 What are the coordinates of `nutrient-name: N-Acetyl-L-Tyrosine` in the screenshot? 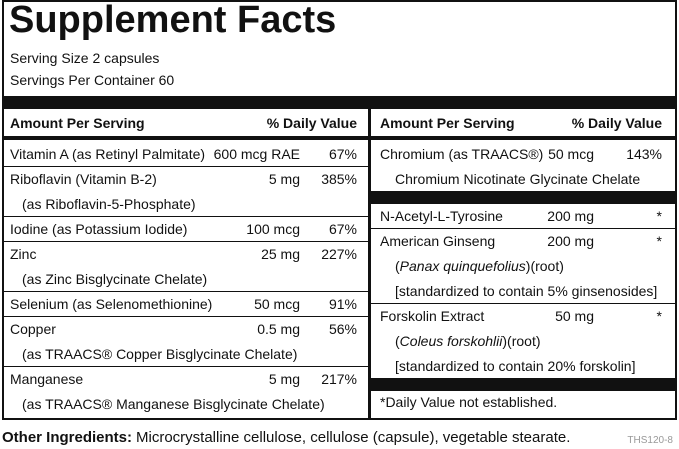 It's located at (441, 216).